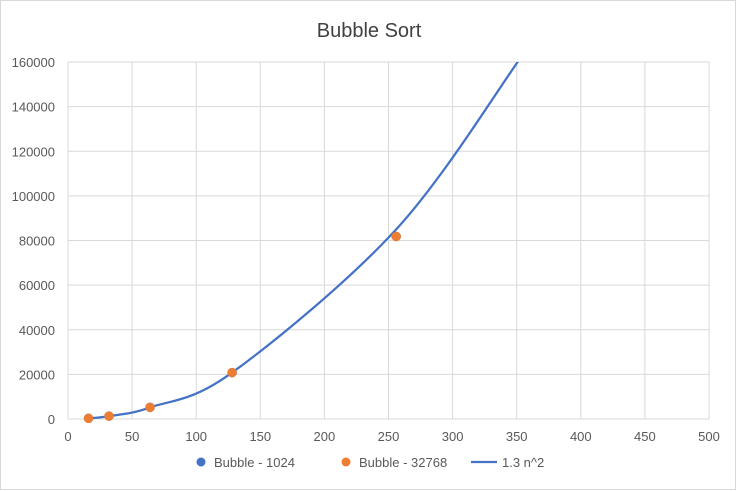 This screenshot has height=491, width=736. Describe the element at coordinates (581, 436) in the screenshot. I see `x-tick-label: 400` at that location.